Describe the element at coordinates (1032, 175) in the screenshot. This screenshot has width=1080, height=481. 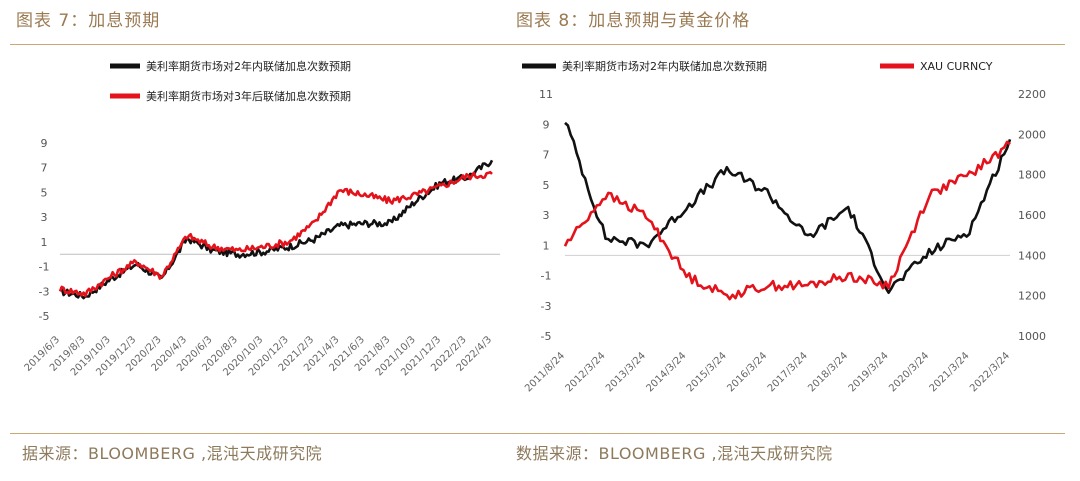
I see `y2-tick-label: 1800` at that location.